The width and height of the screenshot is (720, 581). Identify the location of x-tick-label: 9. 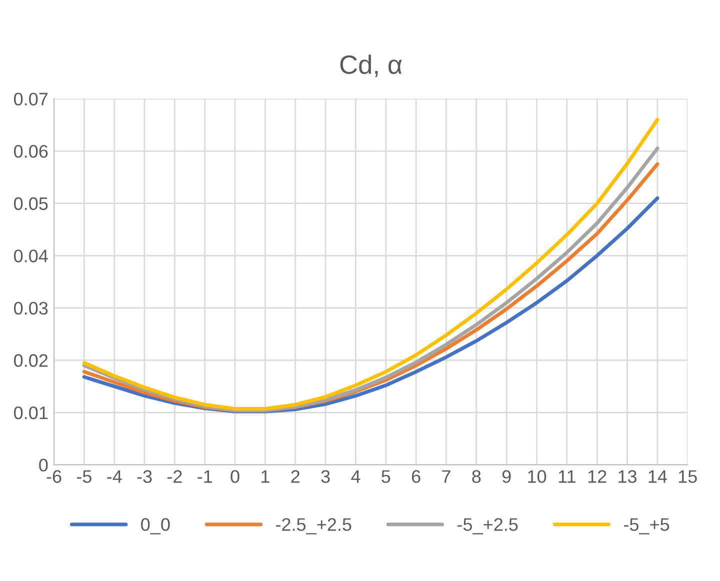
(506, 476).